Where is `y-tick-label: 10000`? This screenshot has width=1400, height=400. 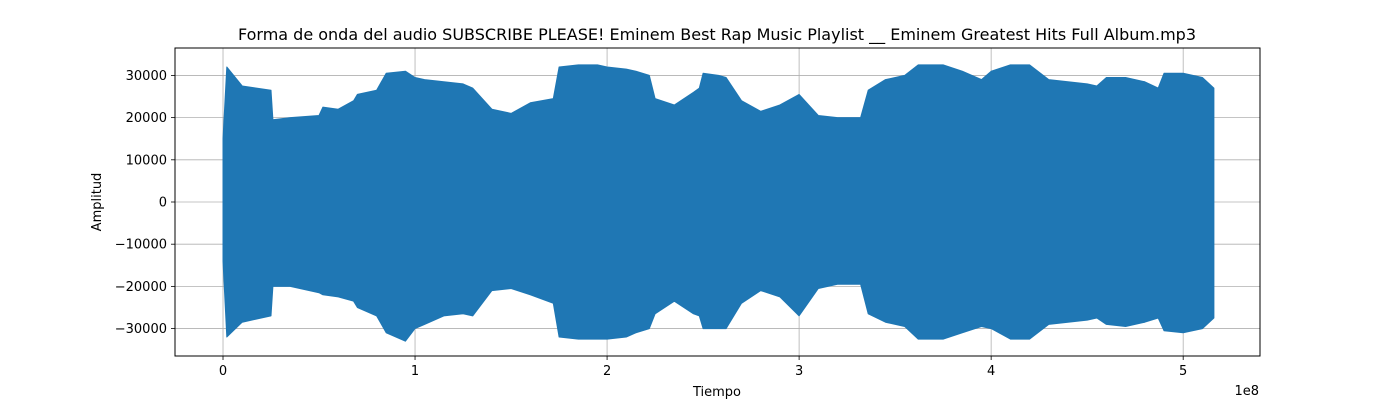 y-tick-label: 10000 is located at coordinates (146, 160).